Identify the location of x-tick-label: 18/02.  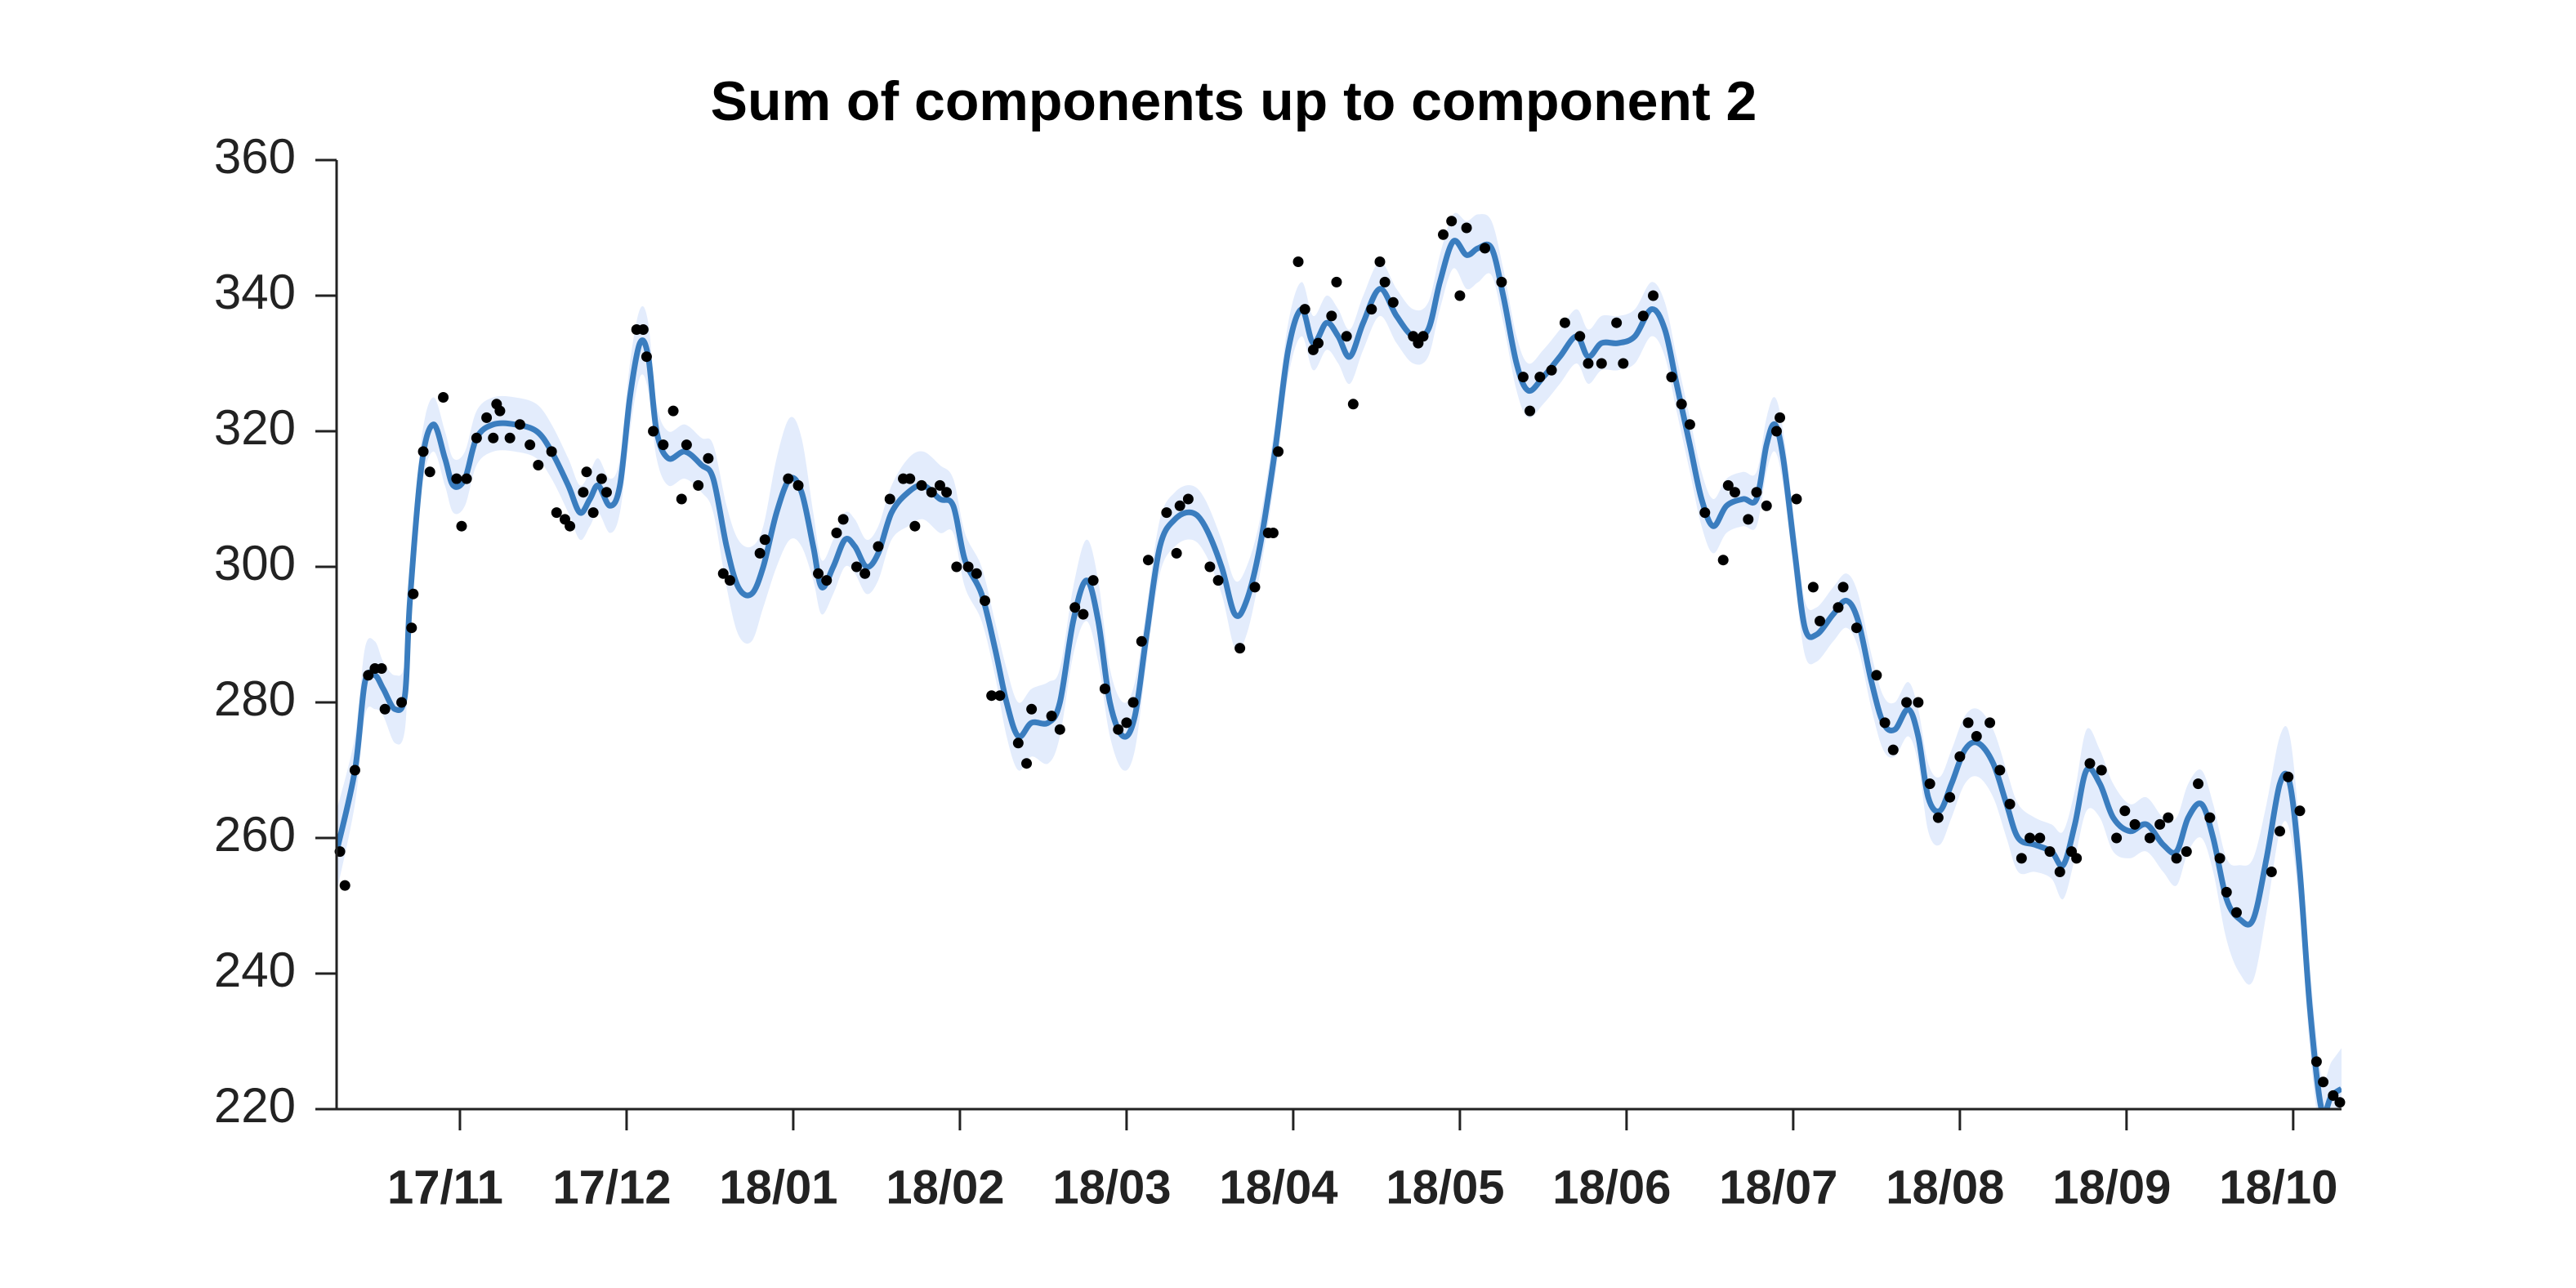
(945, 1187).